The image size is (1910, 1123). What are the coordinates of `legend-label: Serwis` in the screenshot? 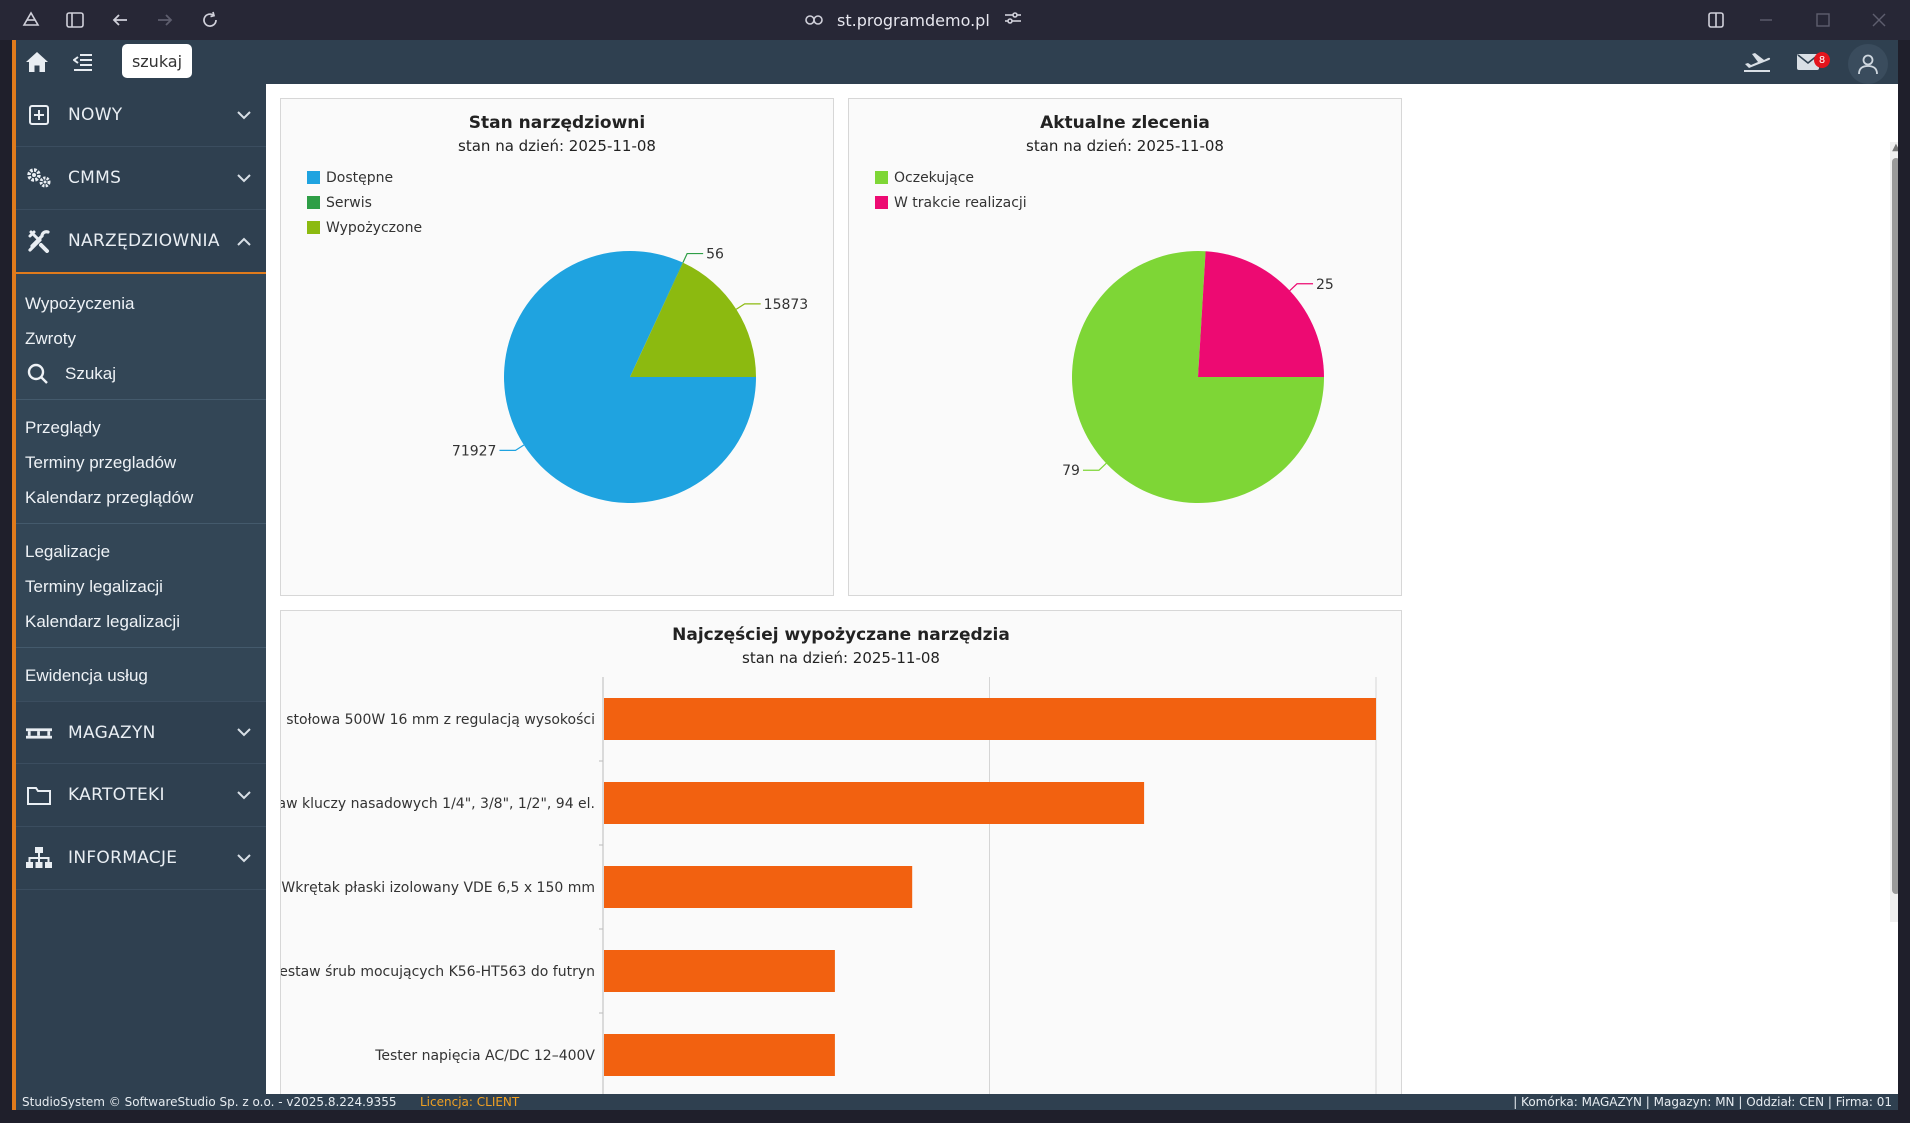 It's located at (349, 202).